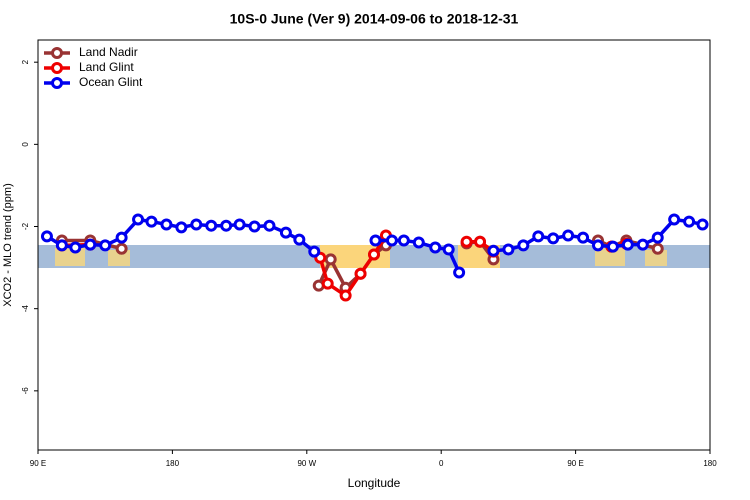 This screenshot has width=750, height=500. Describe the element at coordinates (8, 244) in the screenshot. I see `y-axis-label: XCO2 - MLO trend (ppm)` at that location.